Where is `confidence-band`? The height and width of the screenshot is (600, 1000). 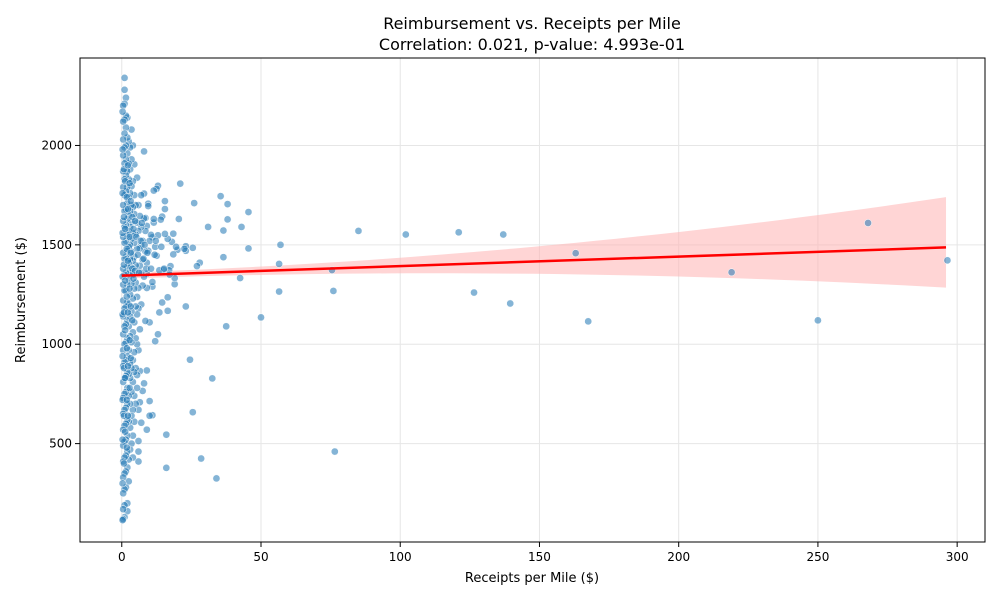 confidence-band is located at coordinates (534, 242).